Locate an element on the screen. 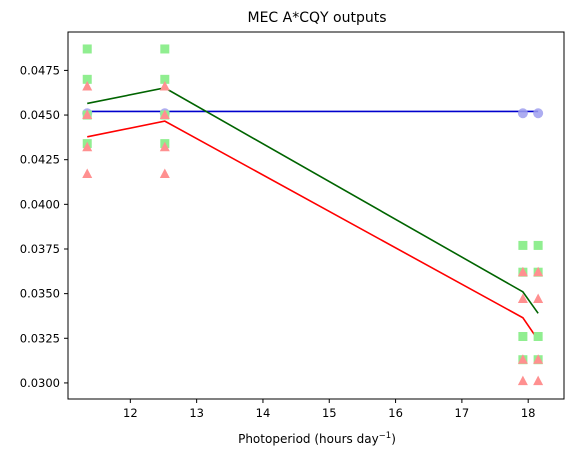 Image resolution: width=574 pixels, height=465 pixels. x-tick-label-5: 17 is located at coordinates (462, 413).